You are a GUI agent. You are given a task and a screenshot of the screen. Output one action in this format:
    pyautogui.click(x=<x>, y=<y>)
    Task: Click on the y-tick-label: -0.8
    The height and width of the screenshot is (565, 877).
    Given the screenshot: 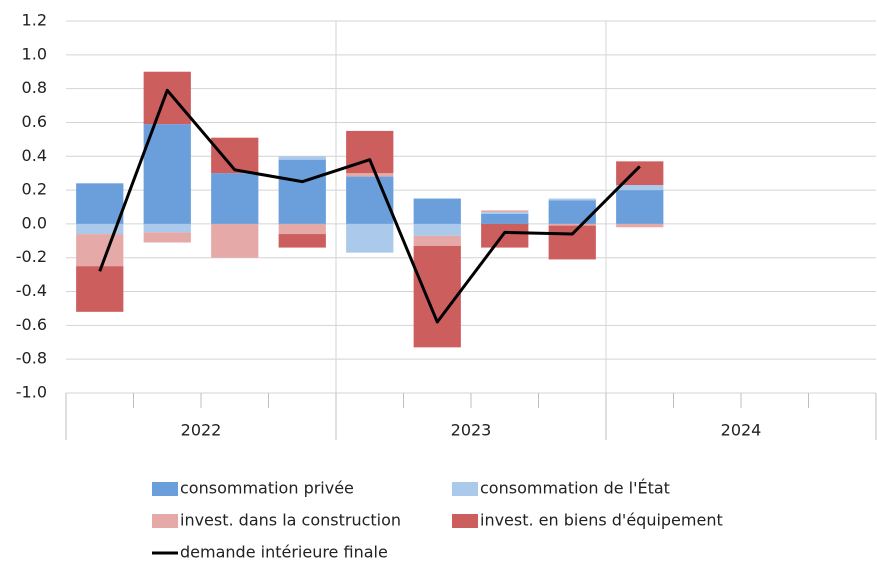 What is the action you would take?
    pyautogui.click(x=31, y=358)
    